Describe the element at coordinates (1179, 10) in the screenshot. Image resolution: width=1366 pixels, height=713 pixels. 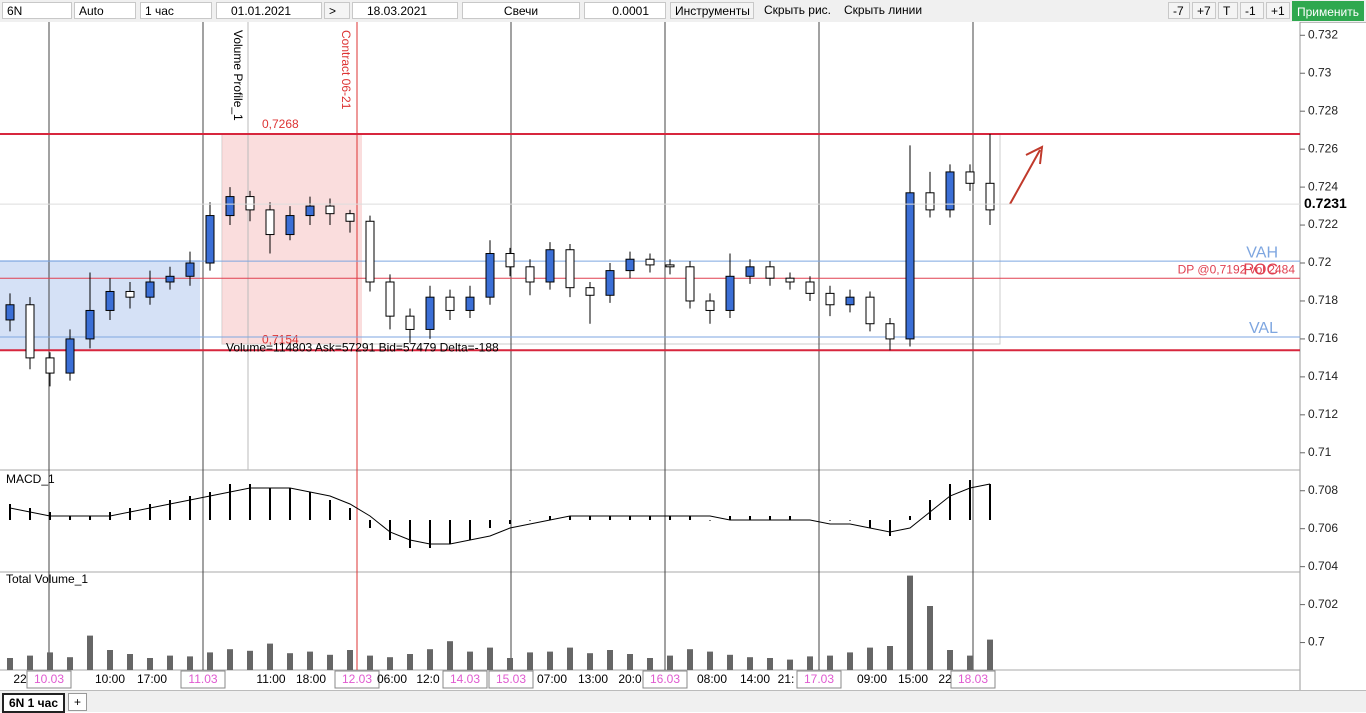
I see `btn: -7` at that location.